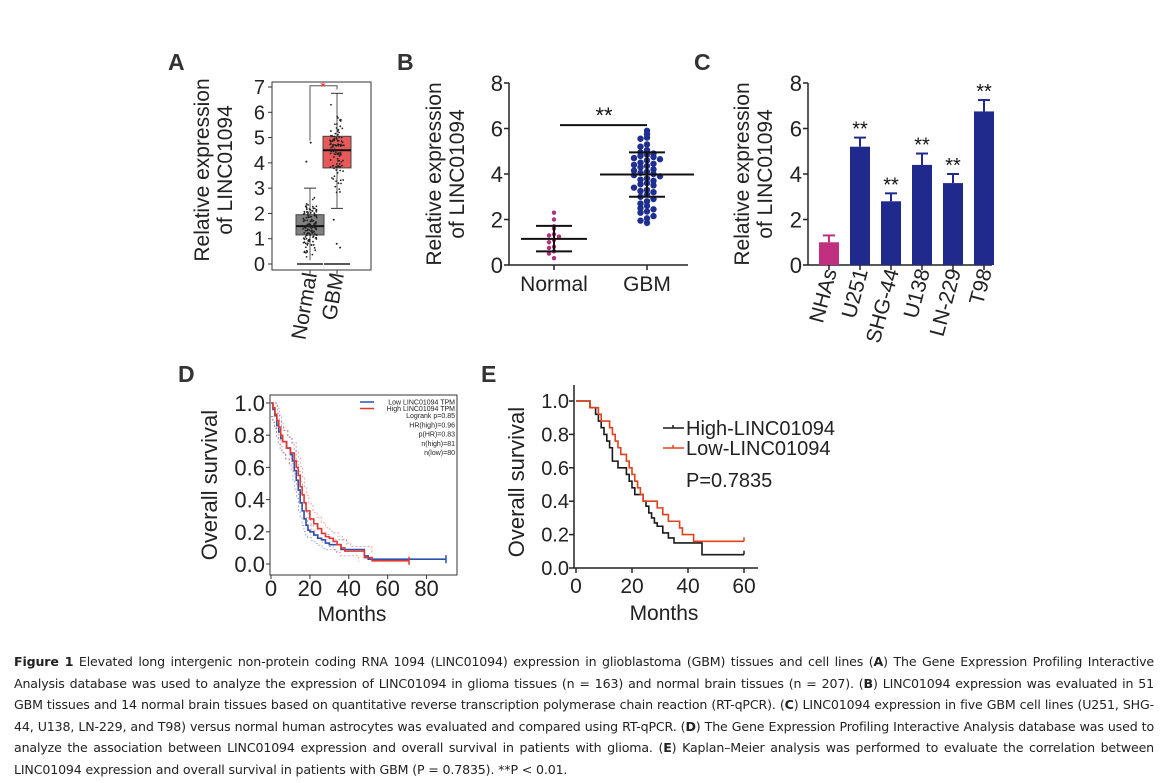 Image resolution: width=1169 pixels, height=783 pixels. Describe the element at coordinates (249, 435) in the screenshot. I see `y-tick-label: 0.8` at that location.